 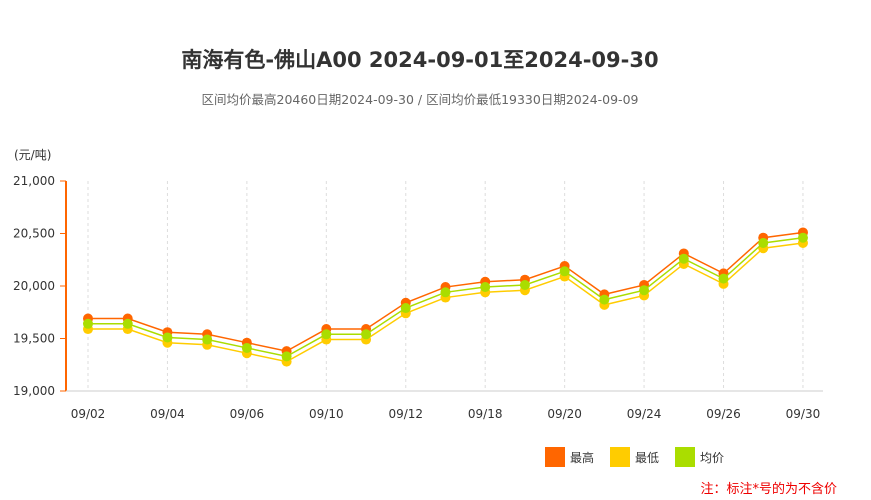 I want to click on x-tick-label: 09/12, so click(x=405, y=414).